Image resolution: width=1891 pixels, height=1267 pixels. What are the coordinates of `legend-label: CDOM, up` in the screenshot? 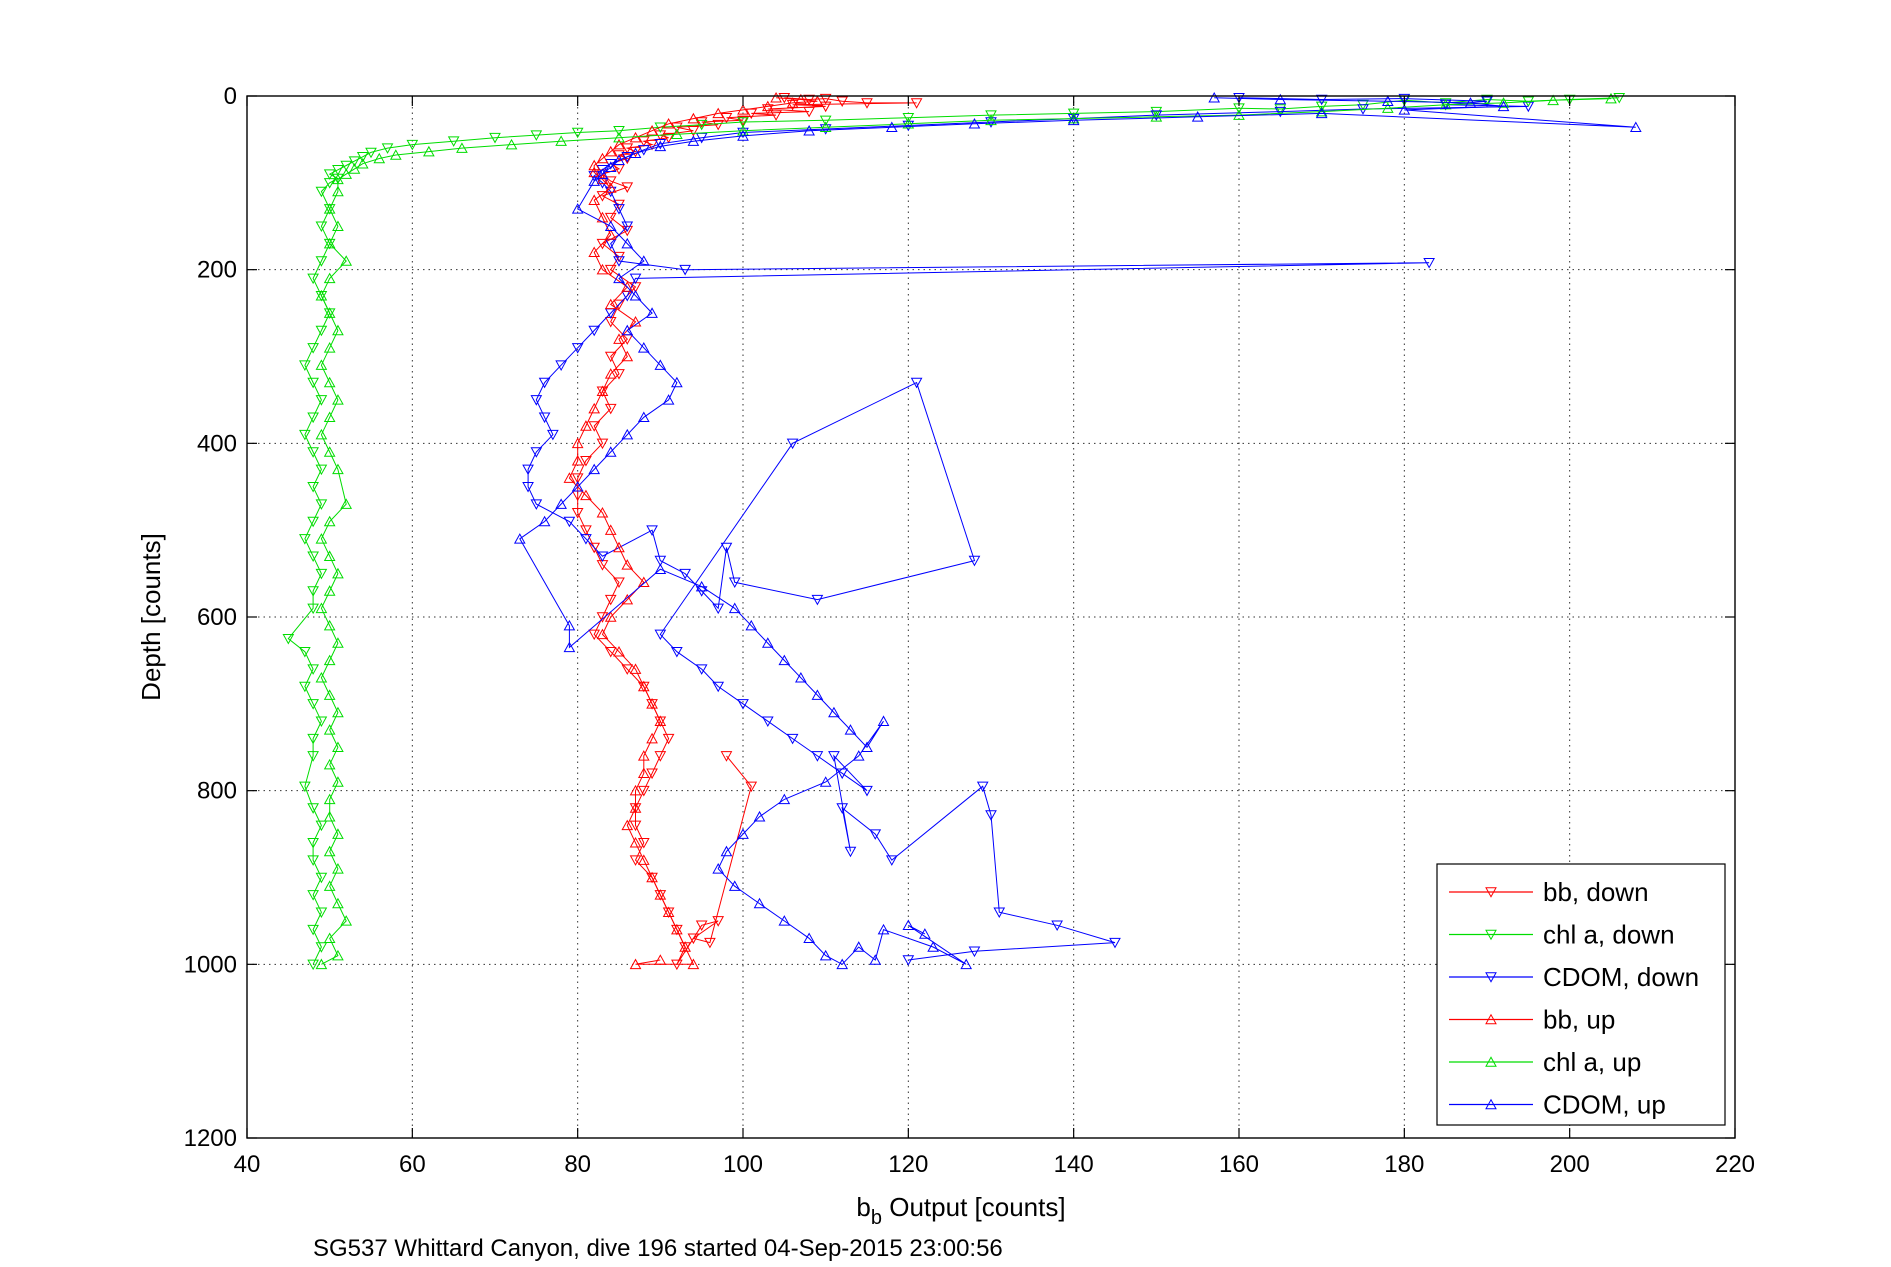 It's located at (1604, 1105).